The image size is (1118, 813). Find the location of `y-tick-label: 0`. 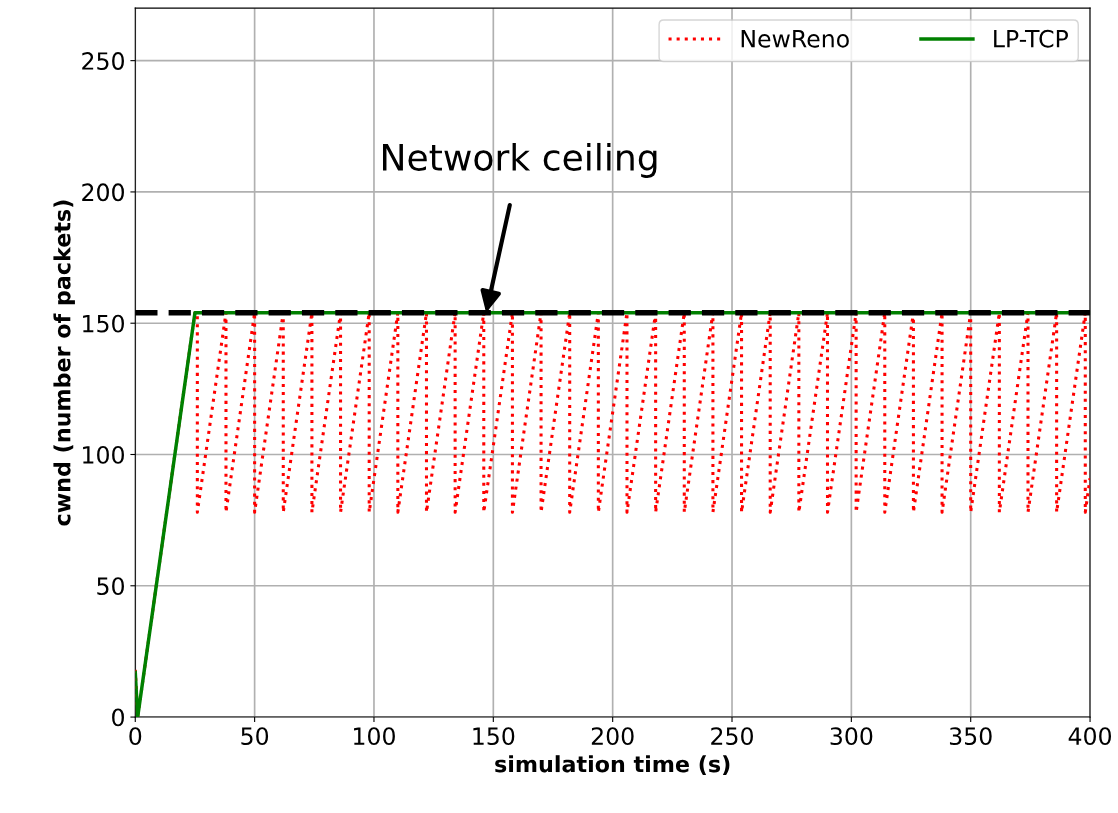

y-tick-label: 0 is located at coordinates (118, 717).